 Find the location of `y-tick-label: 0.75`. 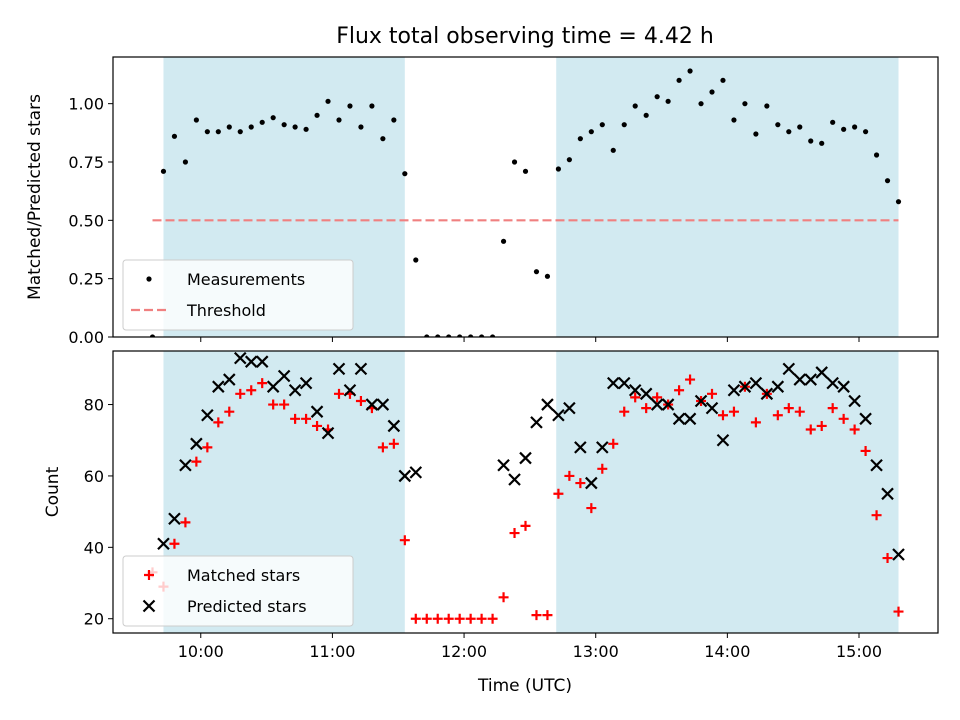

y-tick-label: 0.75 is located at coordinates (86, 162).